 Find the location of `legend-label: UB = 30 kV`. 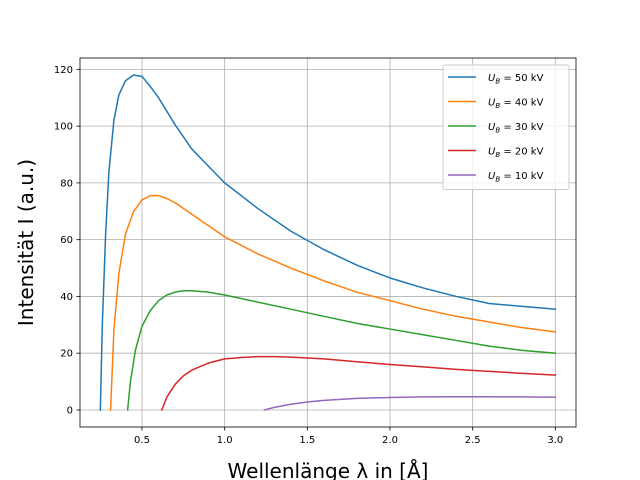

legend-label: UB = 30 kV is located at coordinates (516, 128).